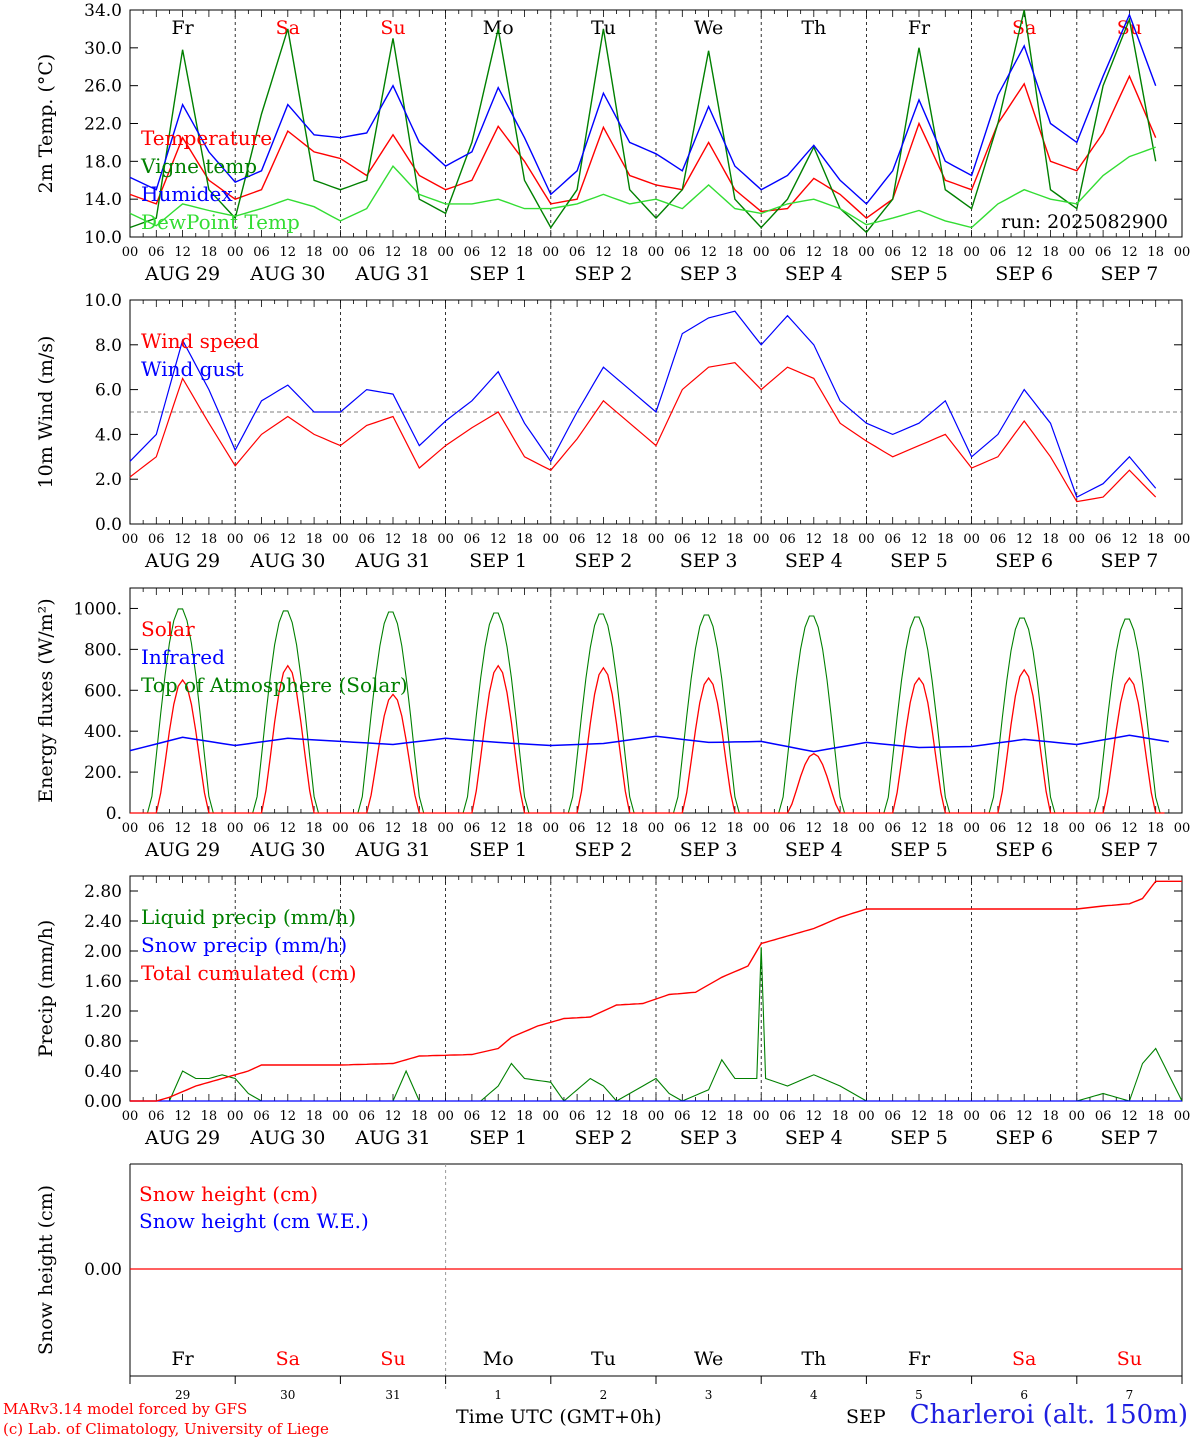 The height and width of the screenshot is (1440, 1194). Describe the element at coordinates (103, 11) in the screenshot. I see `y-tick-label: 34.0` at that location.